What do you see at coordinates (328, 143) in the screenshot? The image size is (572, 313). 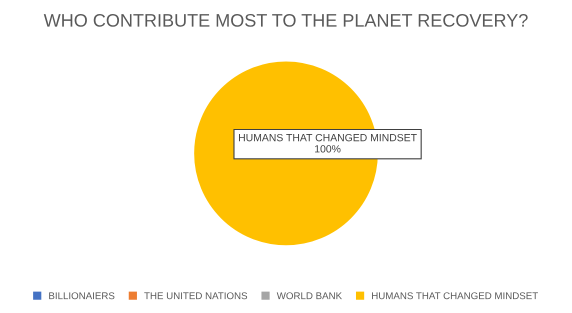 I see `data-label: HUMANS THAT CHANGED MINDSET 100%` at bounding box center [328, 143].